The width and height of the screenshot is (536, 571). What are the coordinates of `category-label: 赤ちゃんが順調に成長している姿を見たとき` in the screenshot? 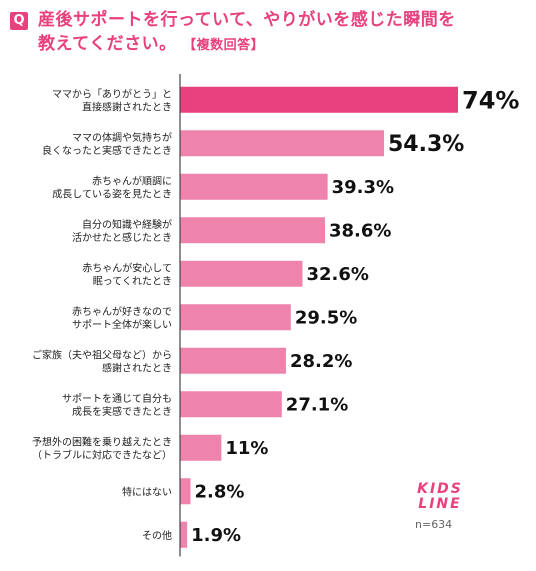 It's located at (112, 187).